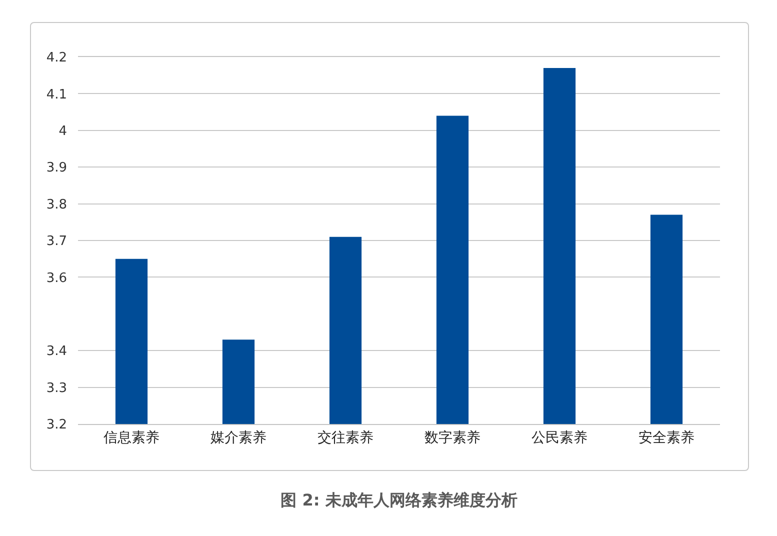 This screenshot has width=777, height=536. I want to click on x-tick-label: 数字素养, so click(452, 438).